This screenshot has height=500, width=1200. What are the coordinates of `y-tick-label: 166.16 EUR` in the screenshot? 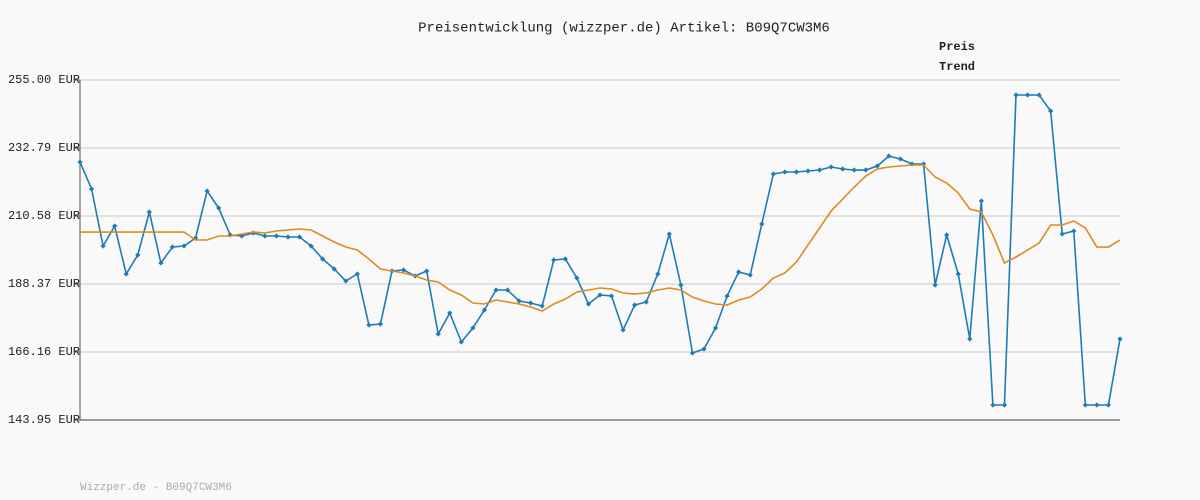 It's located at (44, 352).